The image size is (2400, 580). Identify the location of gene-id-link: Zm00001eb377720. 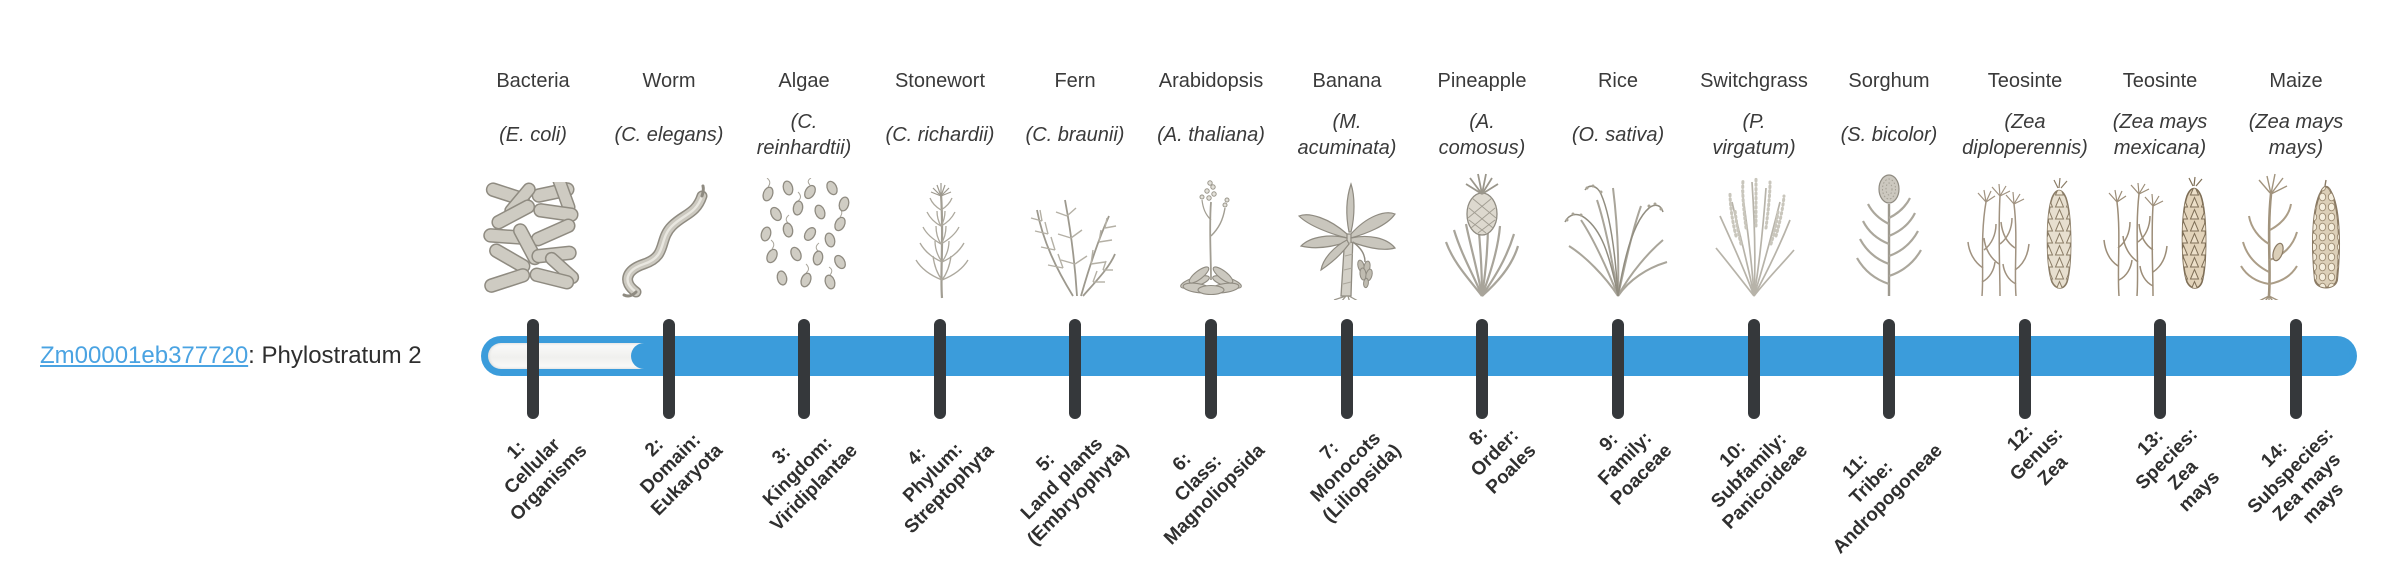
(144, 355).